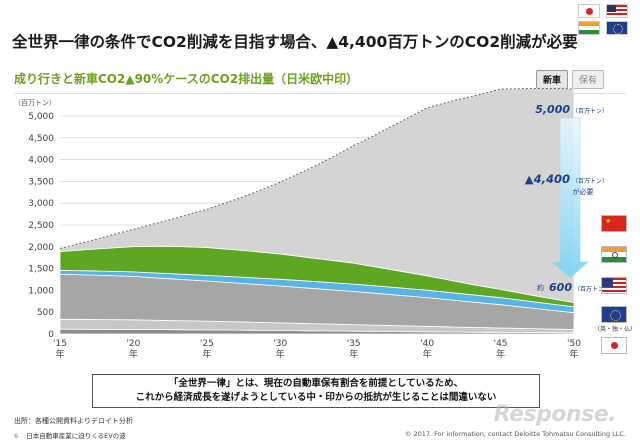 The image size is (640, 442). Describe the element at coordinates (320, 93) in the screenshot. I see `divider` at that location.